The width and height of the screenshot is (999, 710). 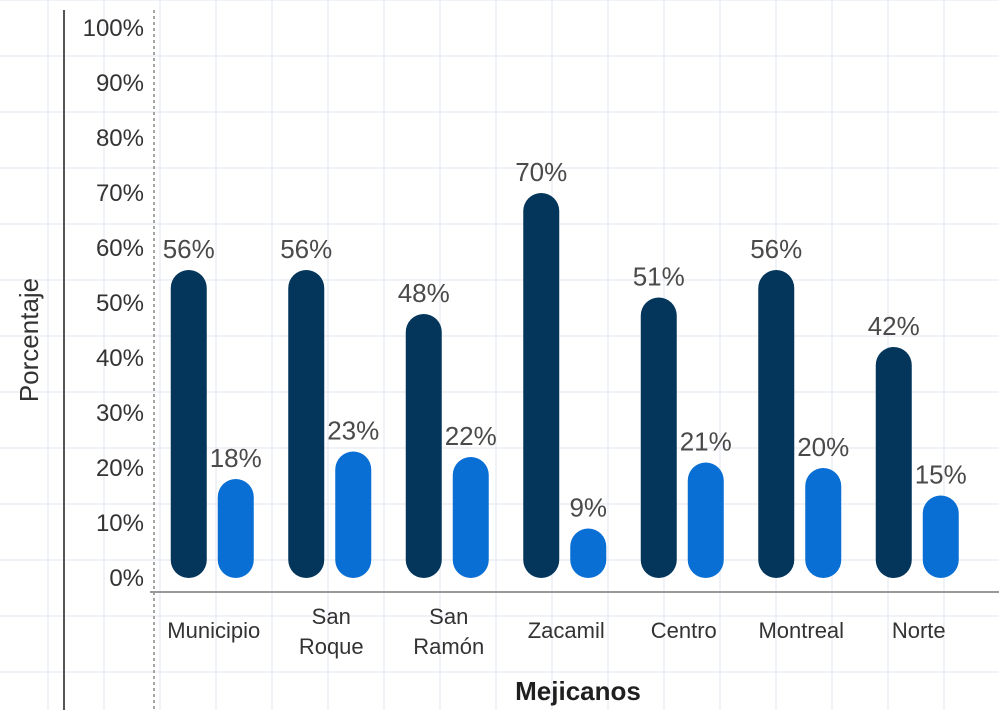 What do you see at coordinates (331, 646) in the screenshot?
I see `x-tick-label-line: Roque` at bounding box center [331, 646].